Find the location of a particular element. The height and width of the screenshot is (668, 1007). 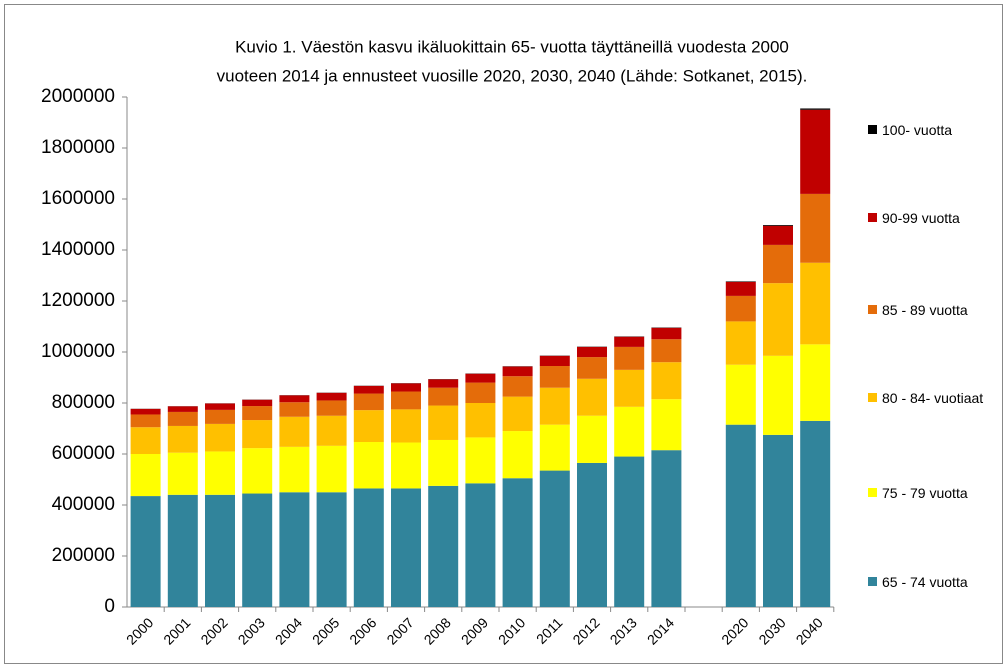

x-tick-label: 2005 is located at coordinates (325, 630).